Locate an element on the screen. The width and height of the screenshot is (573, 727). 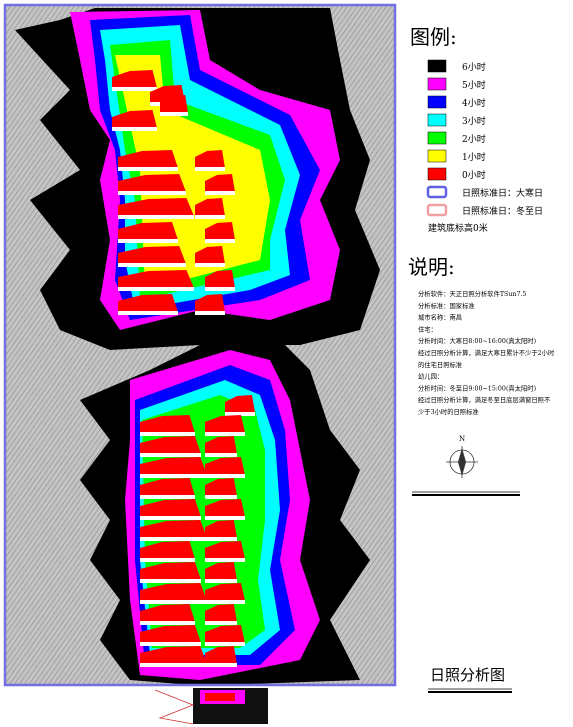
legend-label: 3小时 is located at coordinates (474, 121).